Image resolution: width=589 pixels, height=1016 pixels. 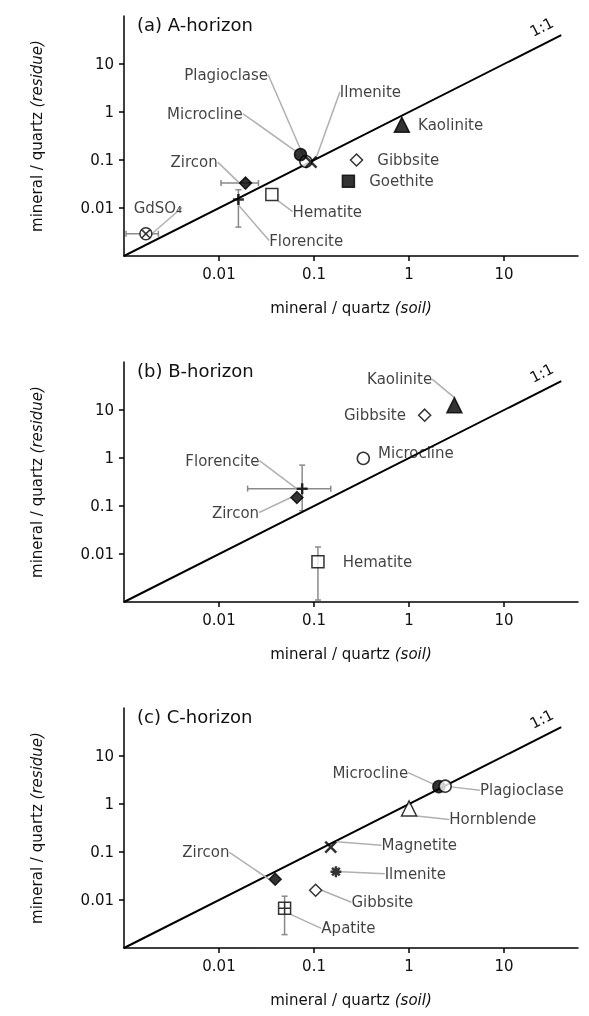 I want to click on series-label: Zircon, so click(x=194, y=162).